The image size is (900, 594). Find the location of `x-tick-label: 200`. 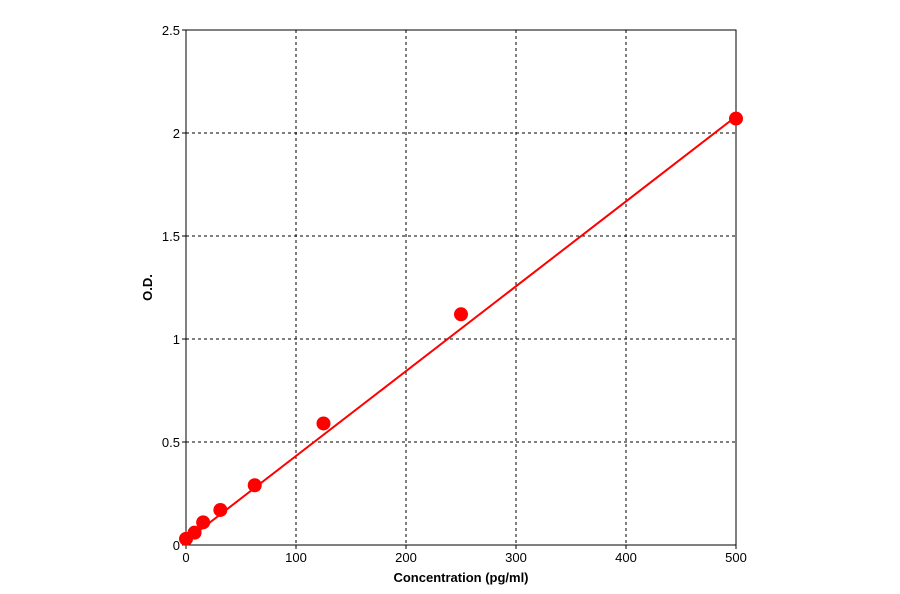

x-tick-label: 200 is located at coordinates (406, 557).